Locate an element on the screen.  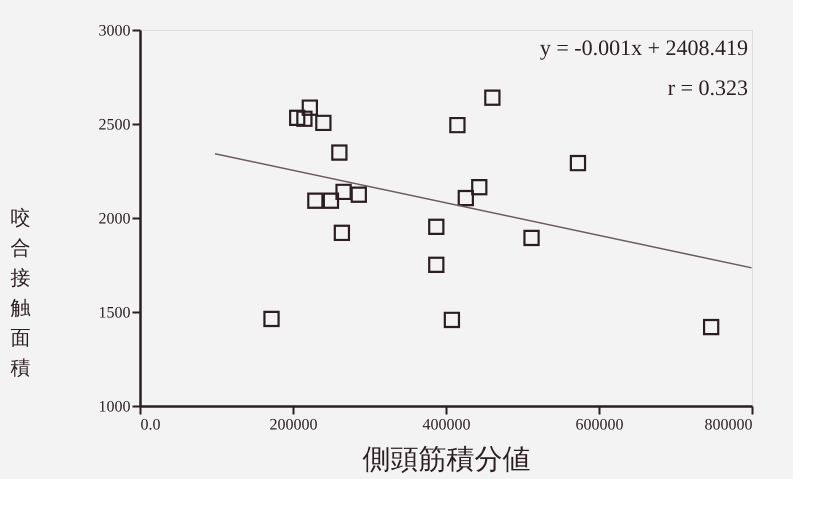
x-tick-label: 400000 is located at coordinates (446, 425).